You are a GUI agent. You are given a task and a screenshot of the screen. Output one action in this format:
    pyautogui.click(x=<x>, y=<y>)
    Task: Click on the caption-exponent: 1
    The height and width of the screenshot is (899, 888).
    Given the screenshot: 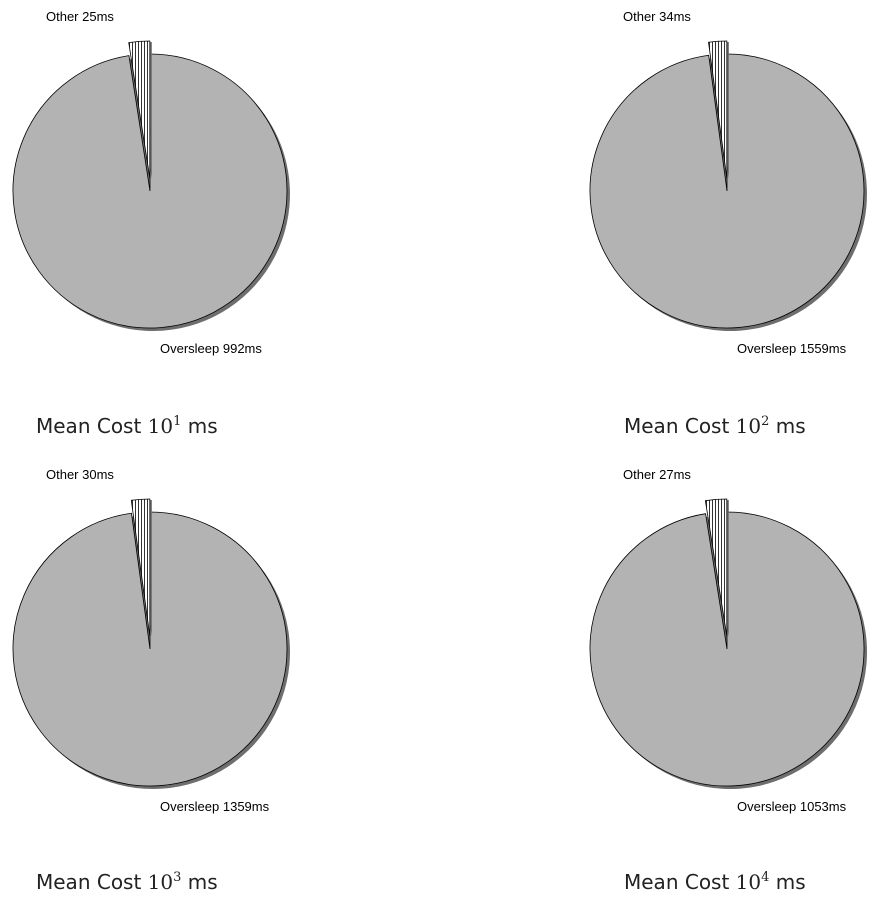 What is the action you would take?
    pyautogui.click(x=177, y=421)
    